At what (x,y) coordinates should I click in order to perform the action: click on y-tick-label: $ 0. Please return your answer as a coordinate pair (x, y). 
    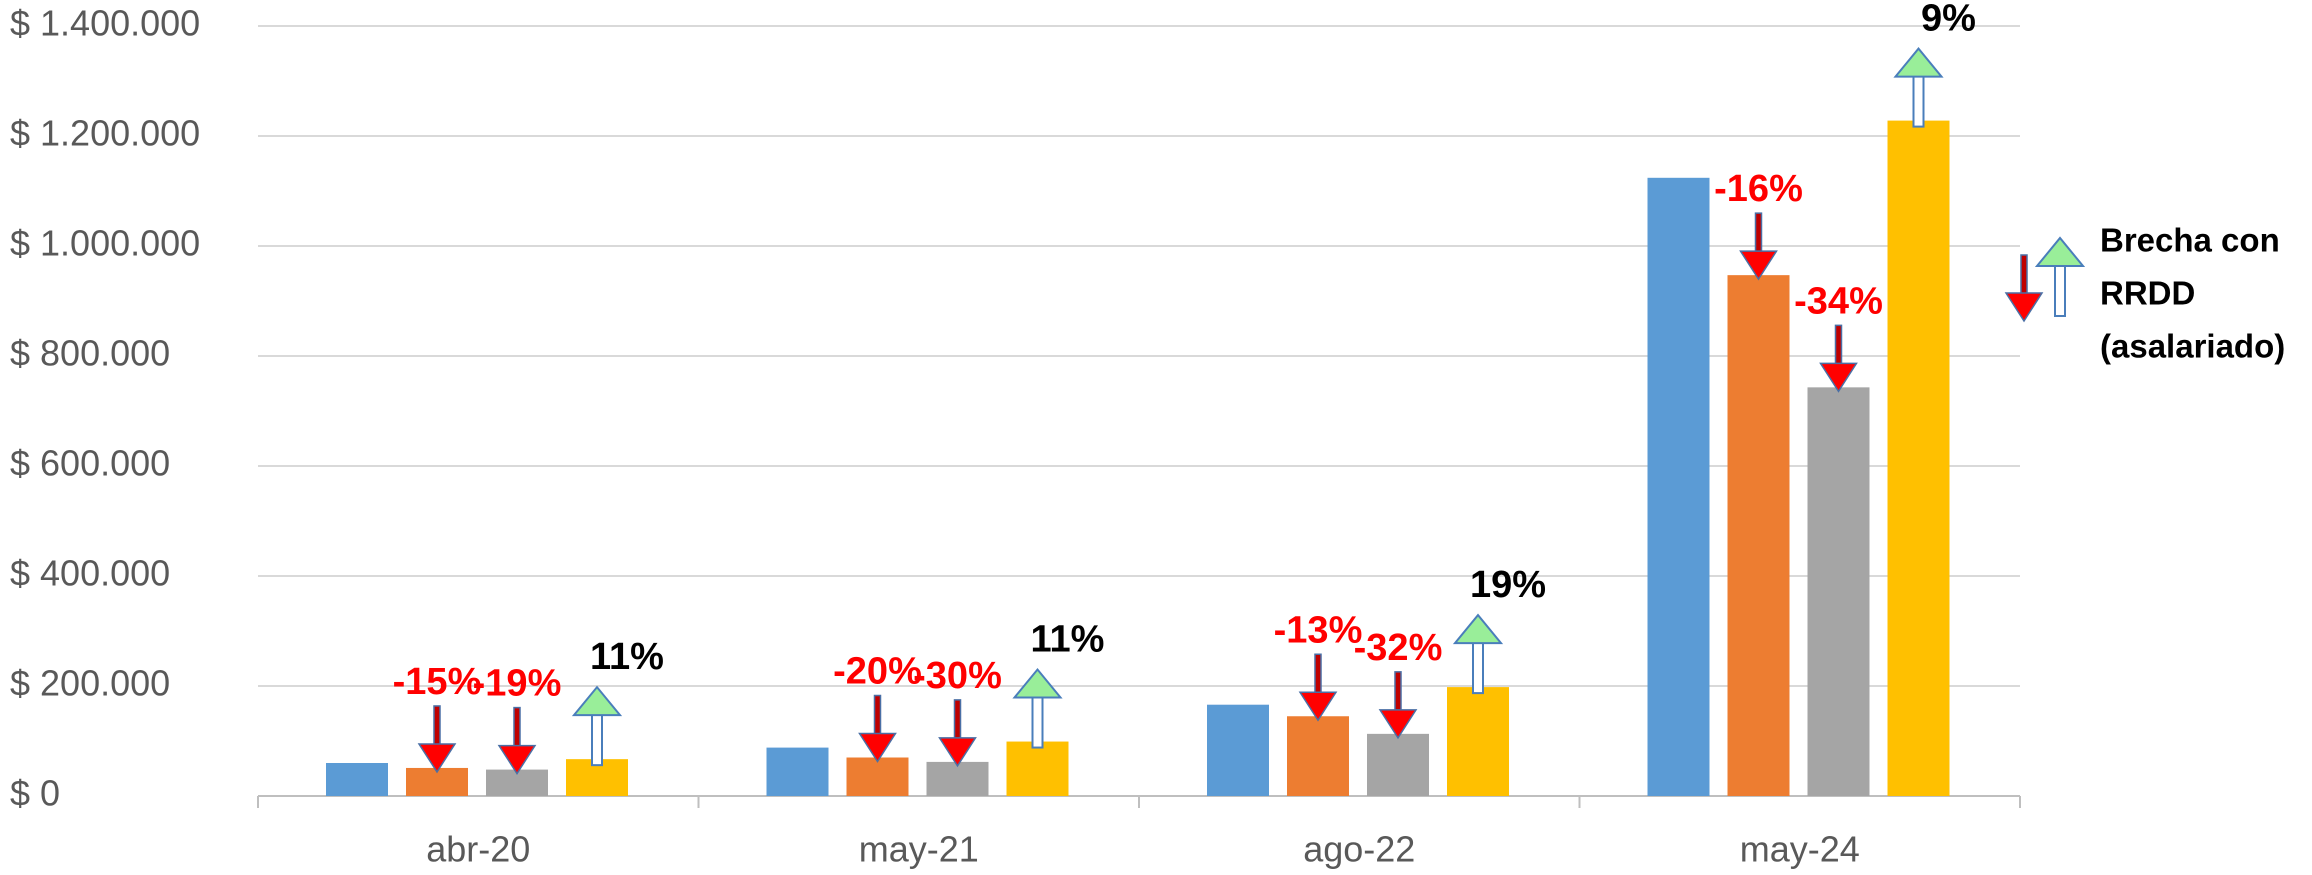
    Looking at the image, I should click on (35, 793).